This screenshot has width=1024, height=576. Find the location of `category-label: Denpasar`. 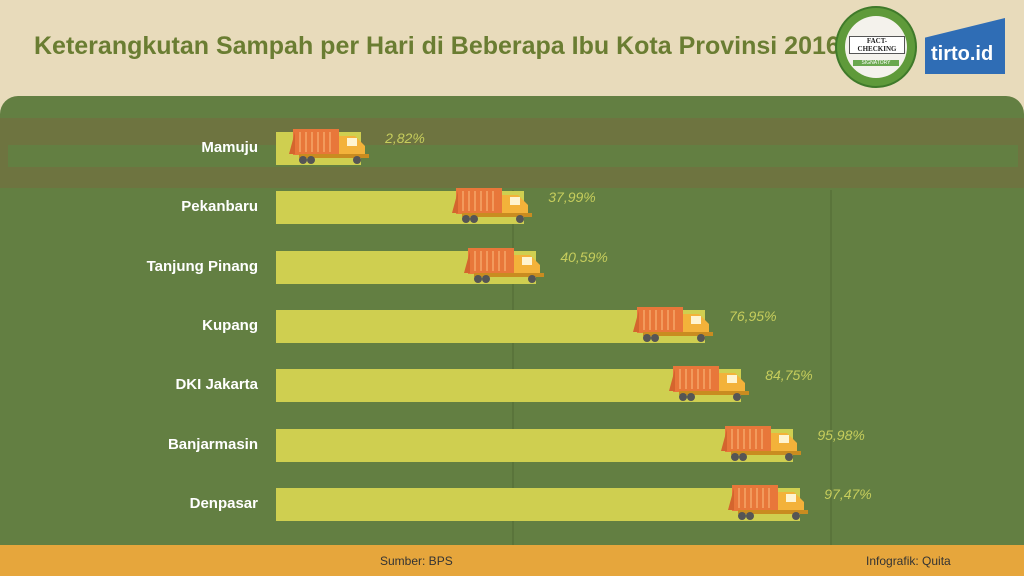

category-label: Denpasar is located at coordinates (223, 503).